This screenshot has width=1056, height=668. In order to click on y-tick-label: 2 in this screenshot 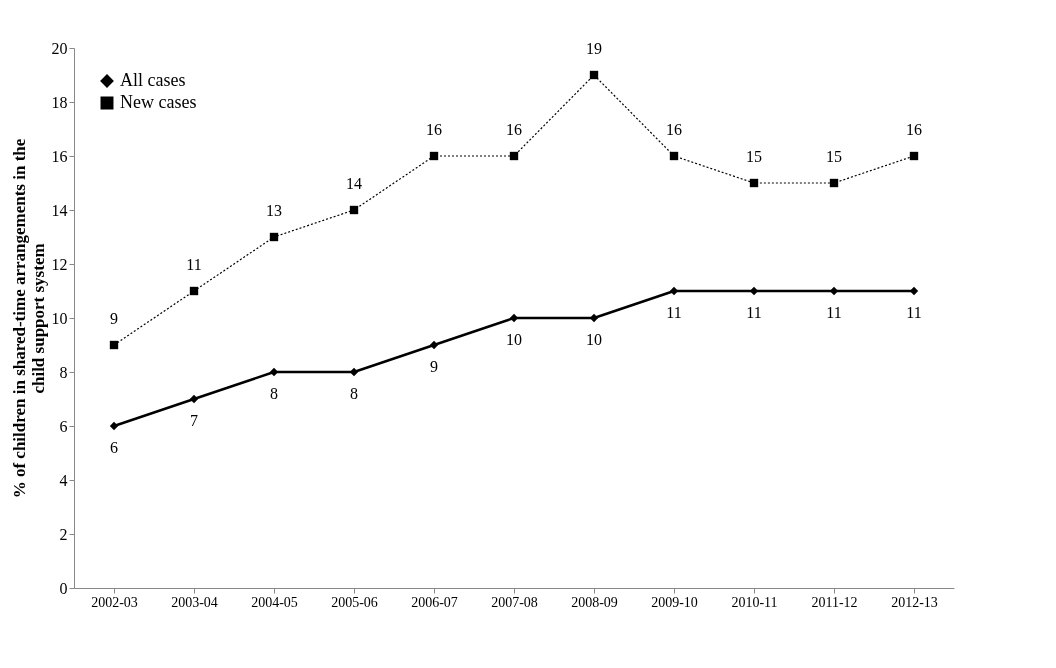, I will do `click(63, 534)`.